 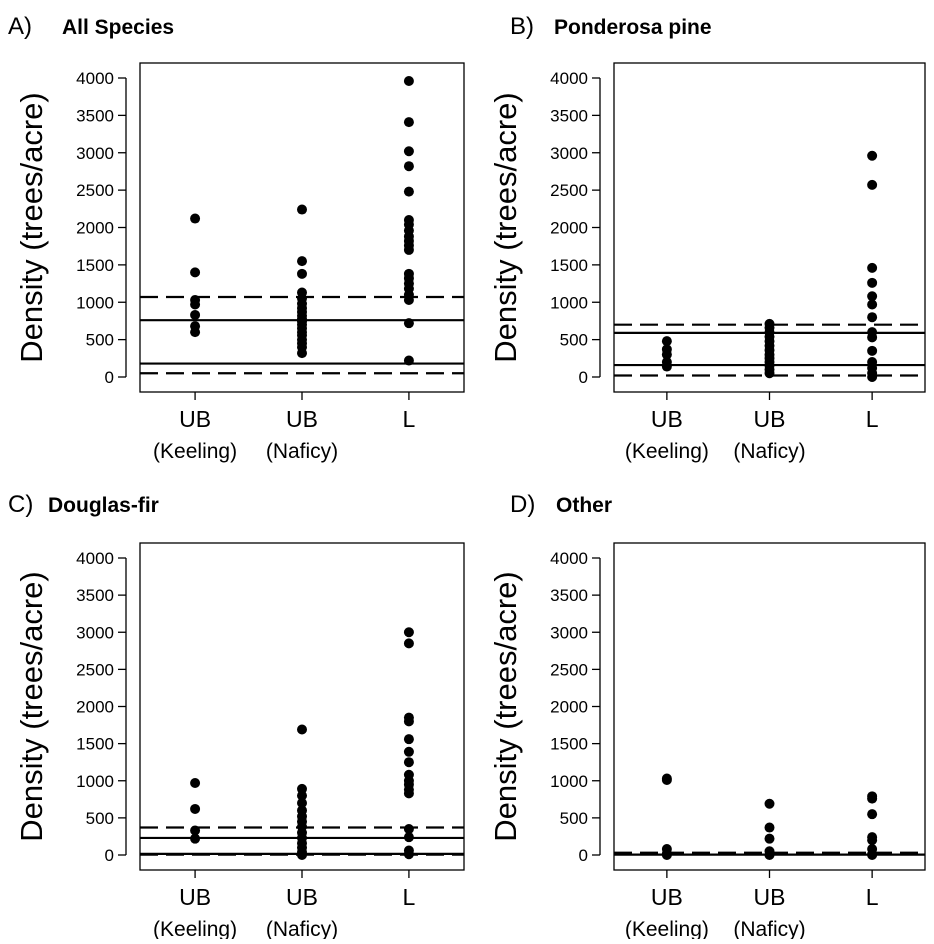 What do you see at coordinates (20, 504) in the screenshot?
I see `panel-letter: C)` at bounding box center [20, 504].